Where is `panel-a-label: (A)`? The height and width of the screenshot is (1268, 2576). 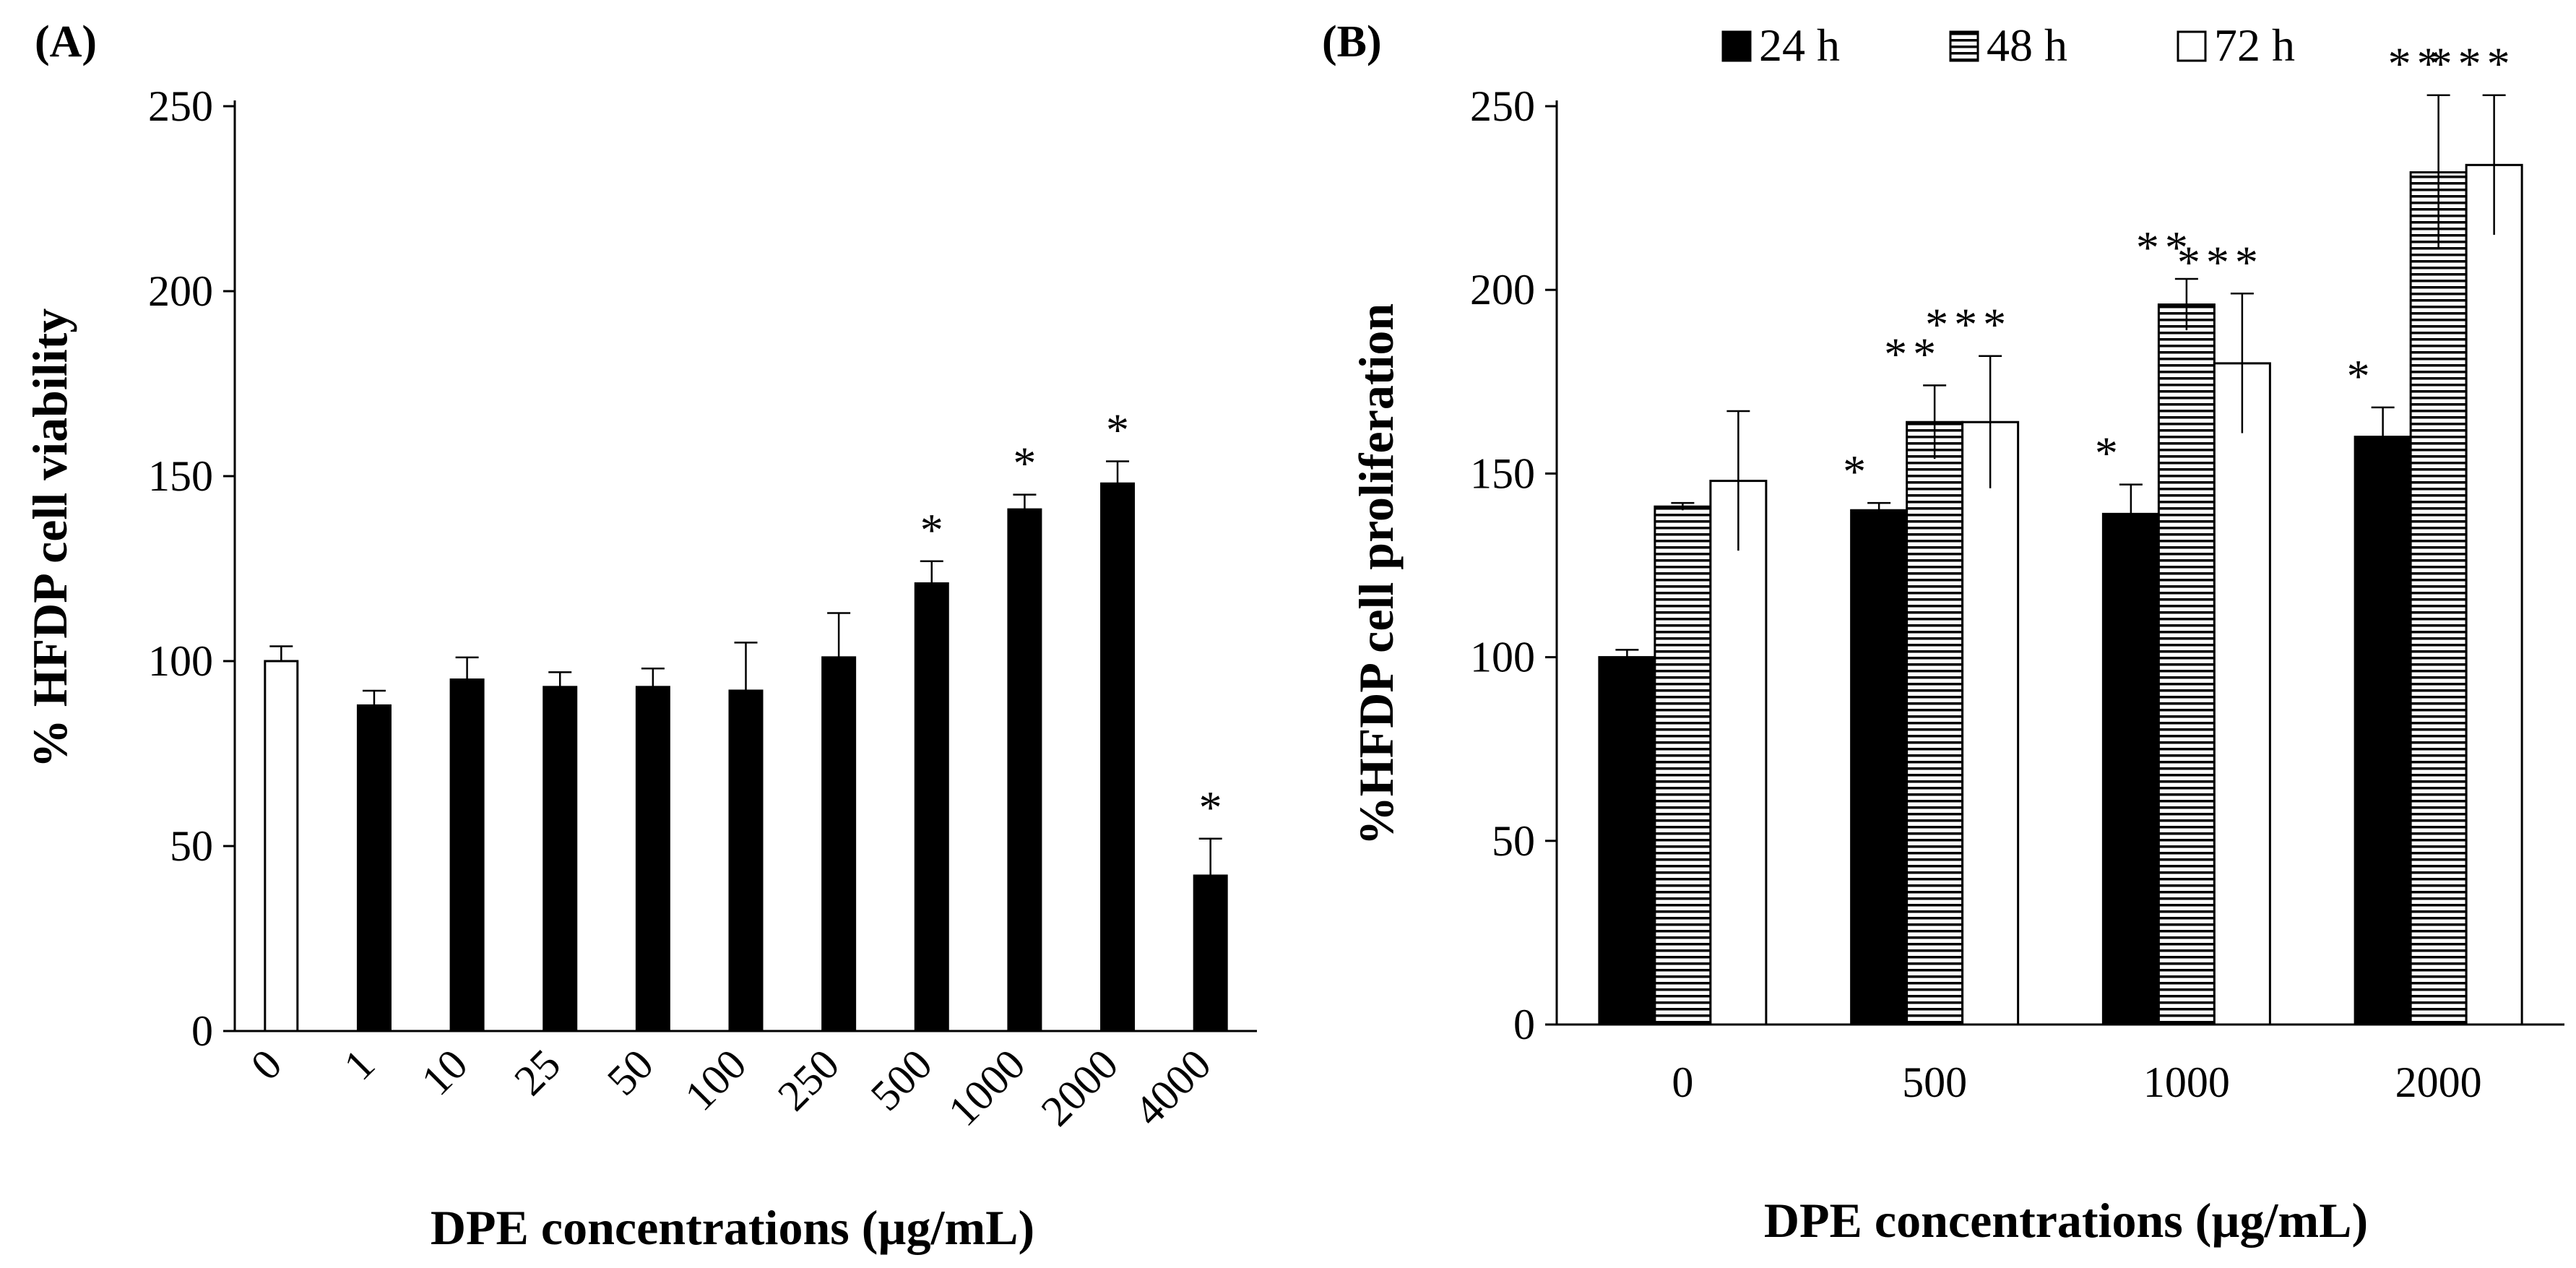
panel-a-label: (A) is located at coordinates (66, 41).